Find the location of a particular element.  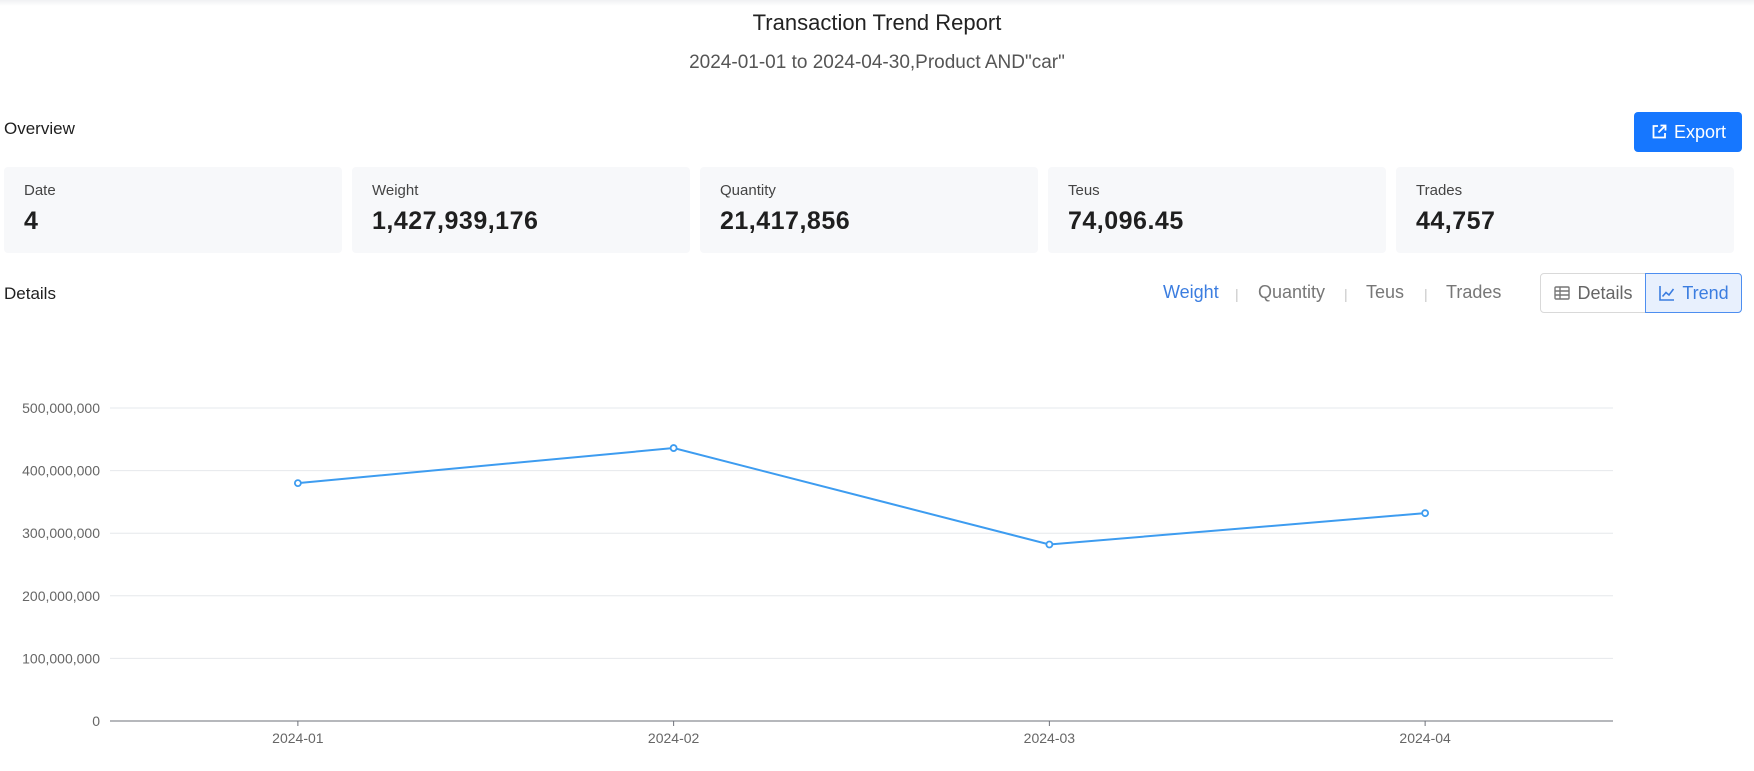

stat-value: 1,427,939,176 is located at coordinates (455, 221).